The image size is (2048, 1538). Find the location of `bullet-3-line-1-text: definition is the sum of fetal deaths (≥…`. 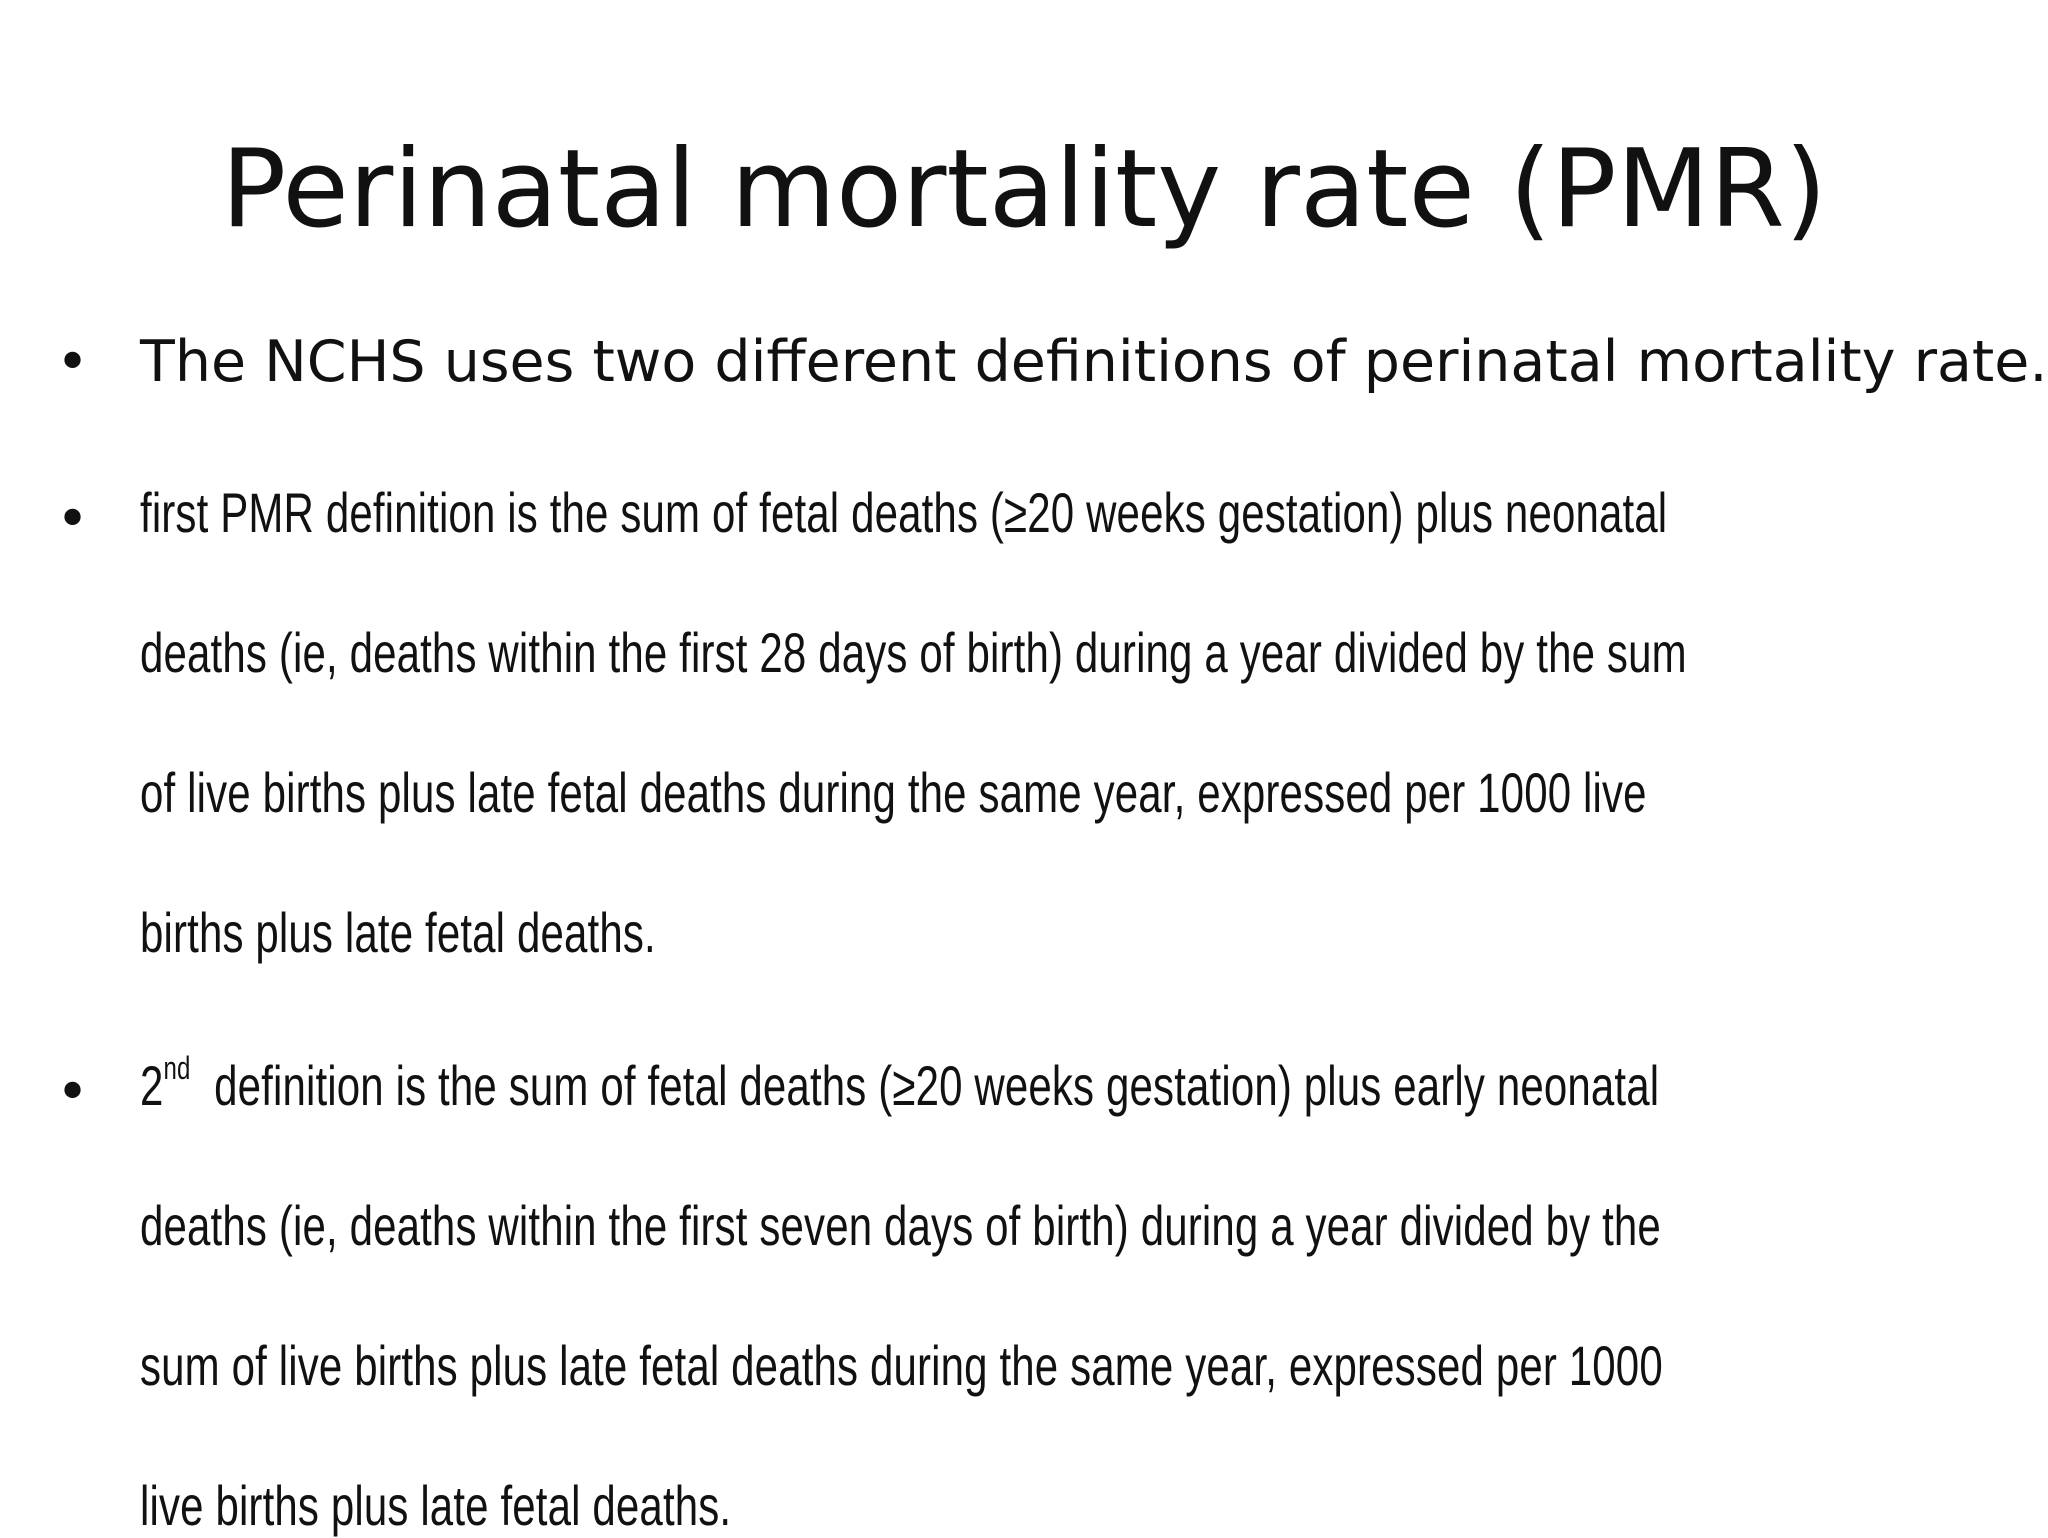

bullet-3-line-1-text: definition is the sum of fetal deaths (≥… is located at coordinates (925, 1085).